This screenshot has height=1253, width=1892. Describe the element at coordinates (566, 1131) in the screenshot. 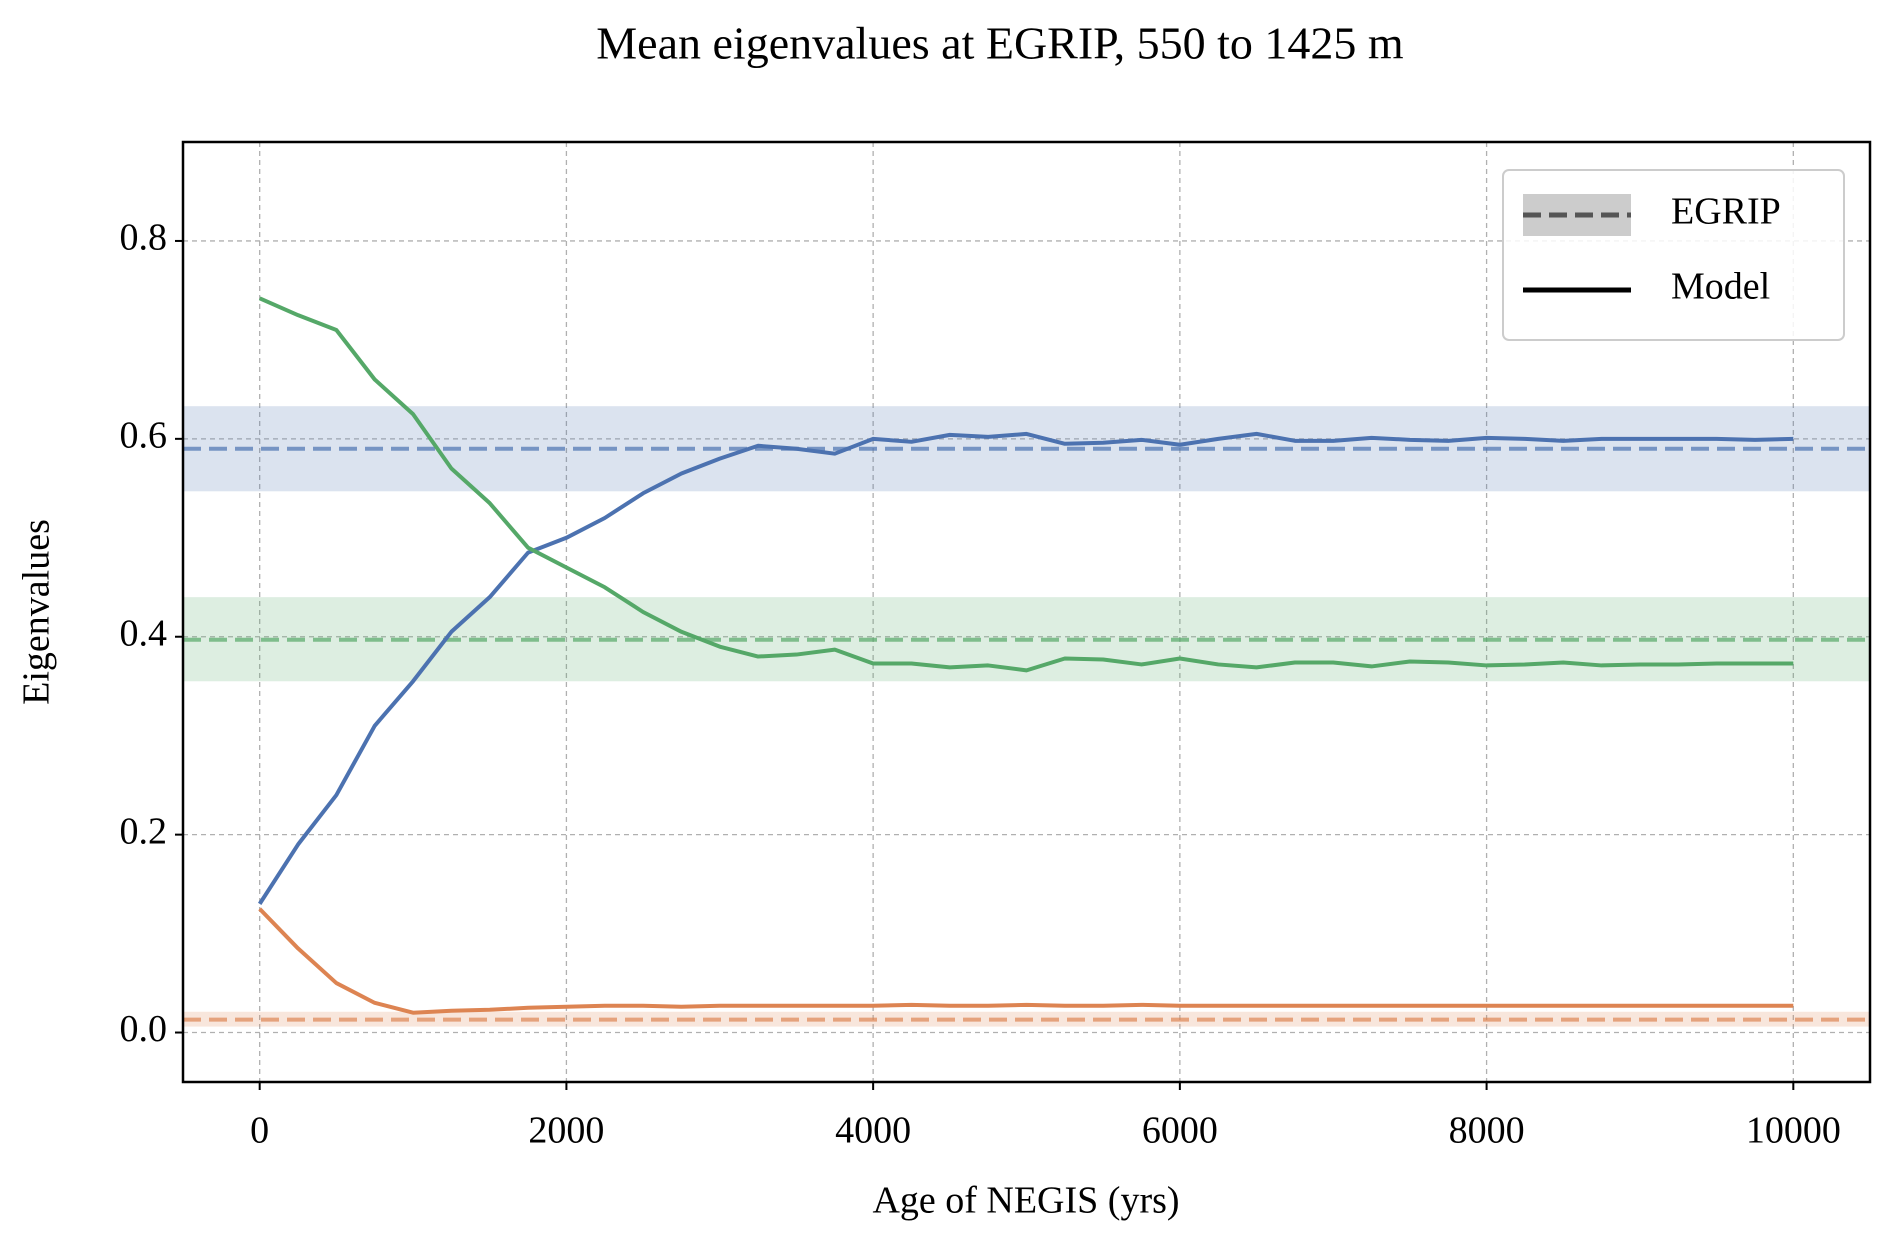

I see `x-tick-label: 2000` at that location.